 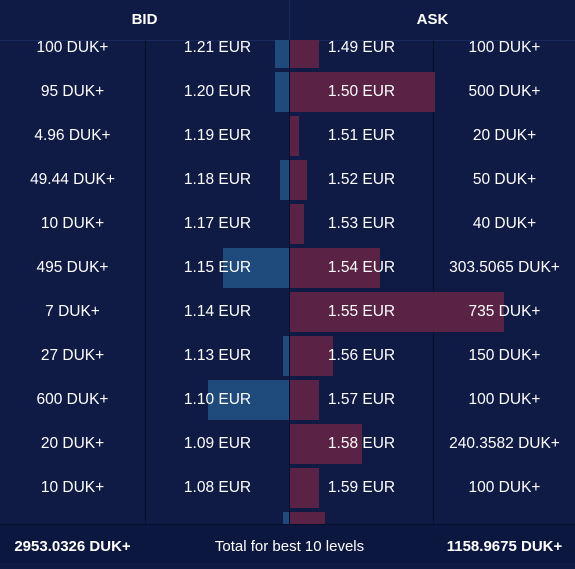 What do you see at coordinates (144, 19) in the screenshot?
I see `bid-header: BID` at bounding box center [144, 19].